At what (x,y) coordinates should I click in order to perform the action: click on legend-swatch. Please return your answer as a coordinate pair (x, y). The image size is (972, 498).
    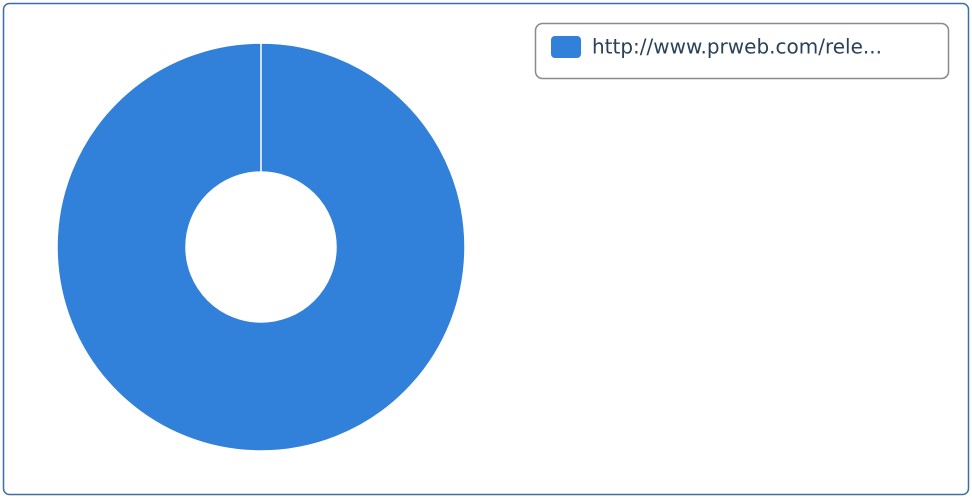
    Looking at the image, I should click on (566, 47).